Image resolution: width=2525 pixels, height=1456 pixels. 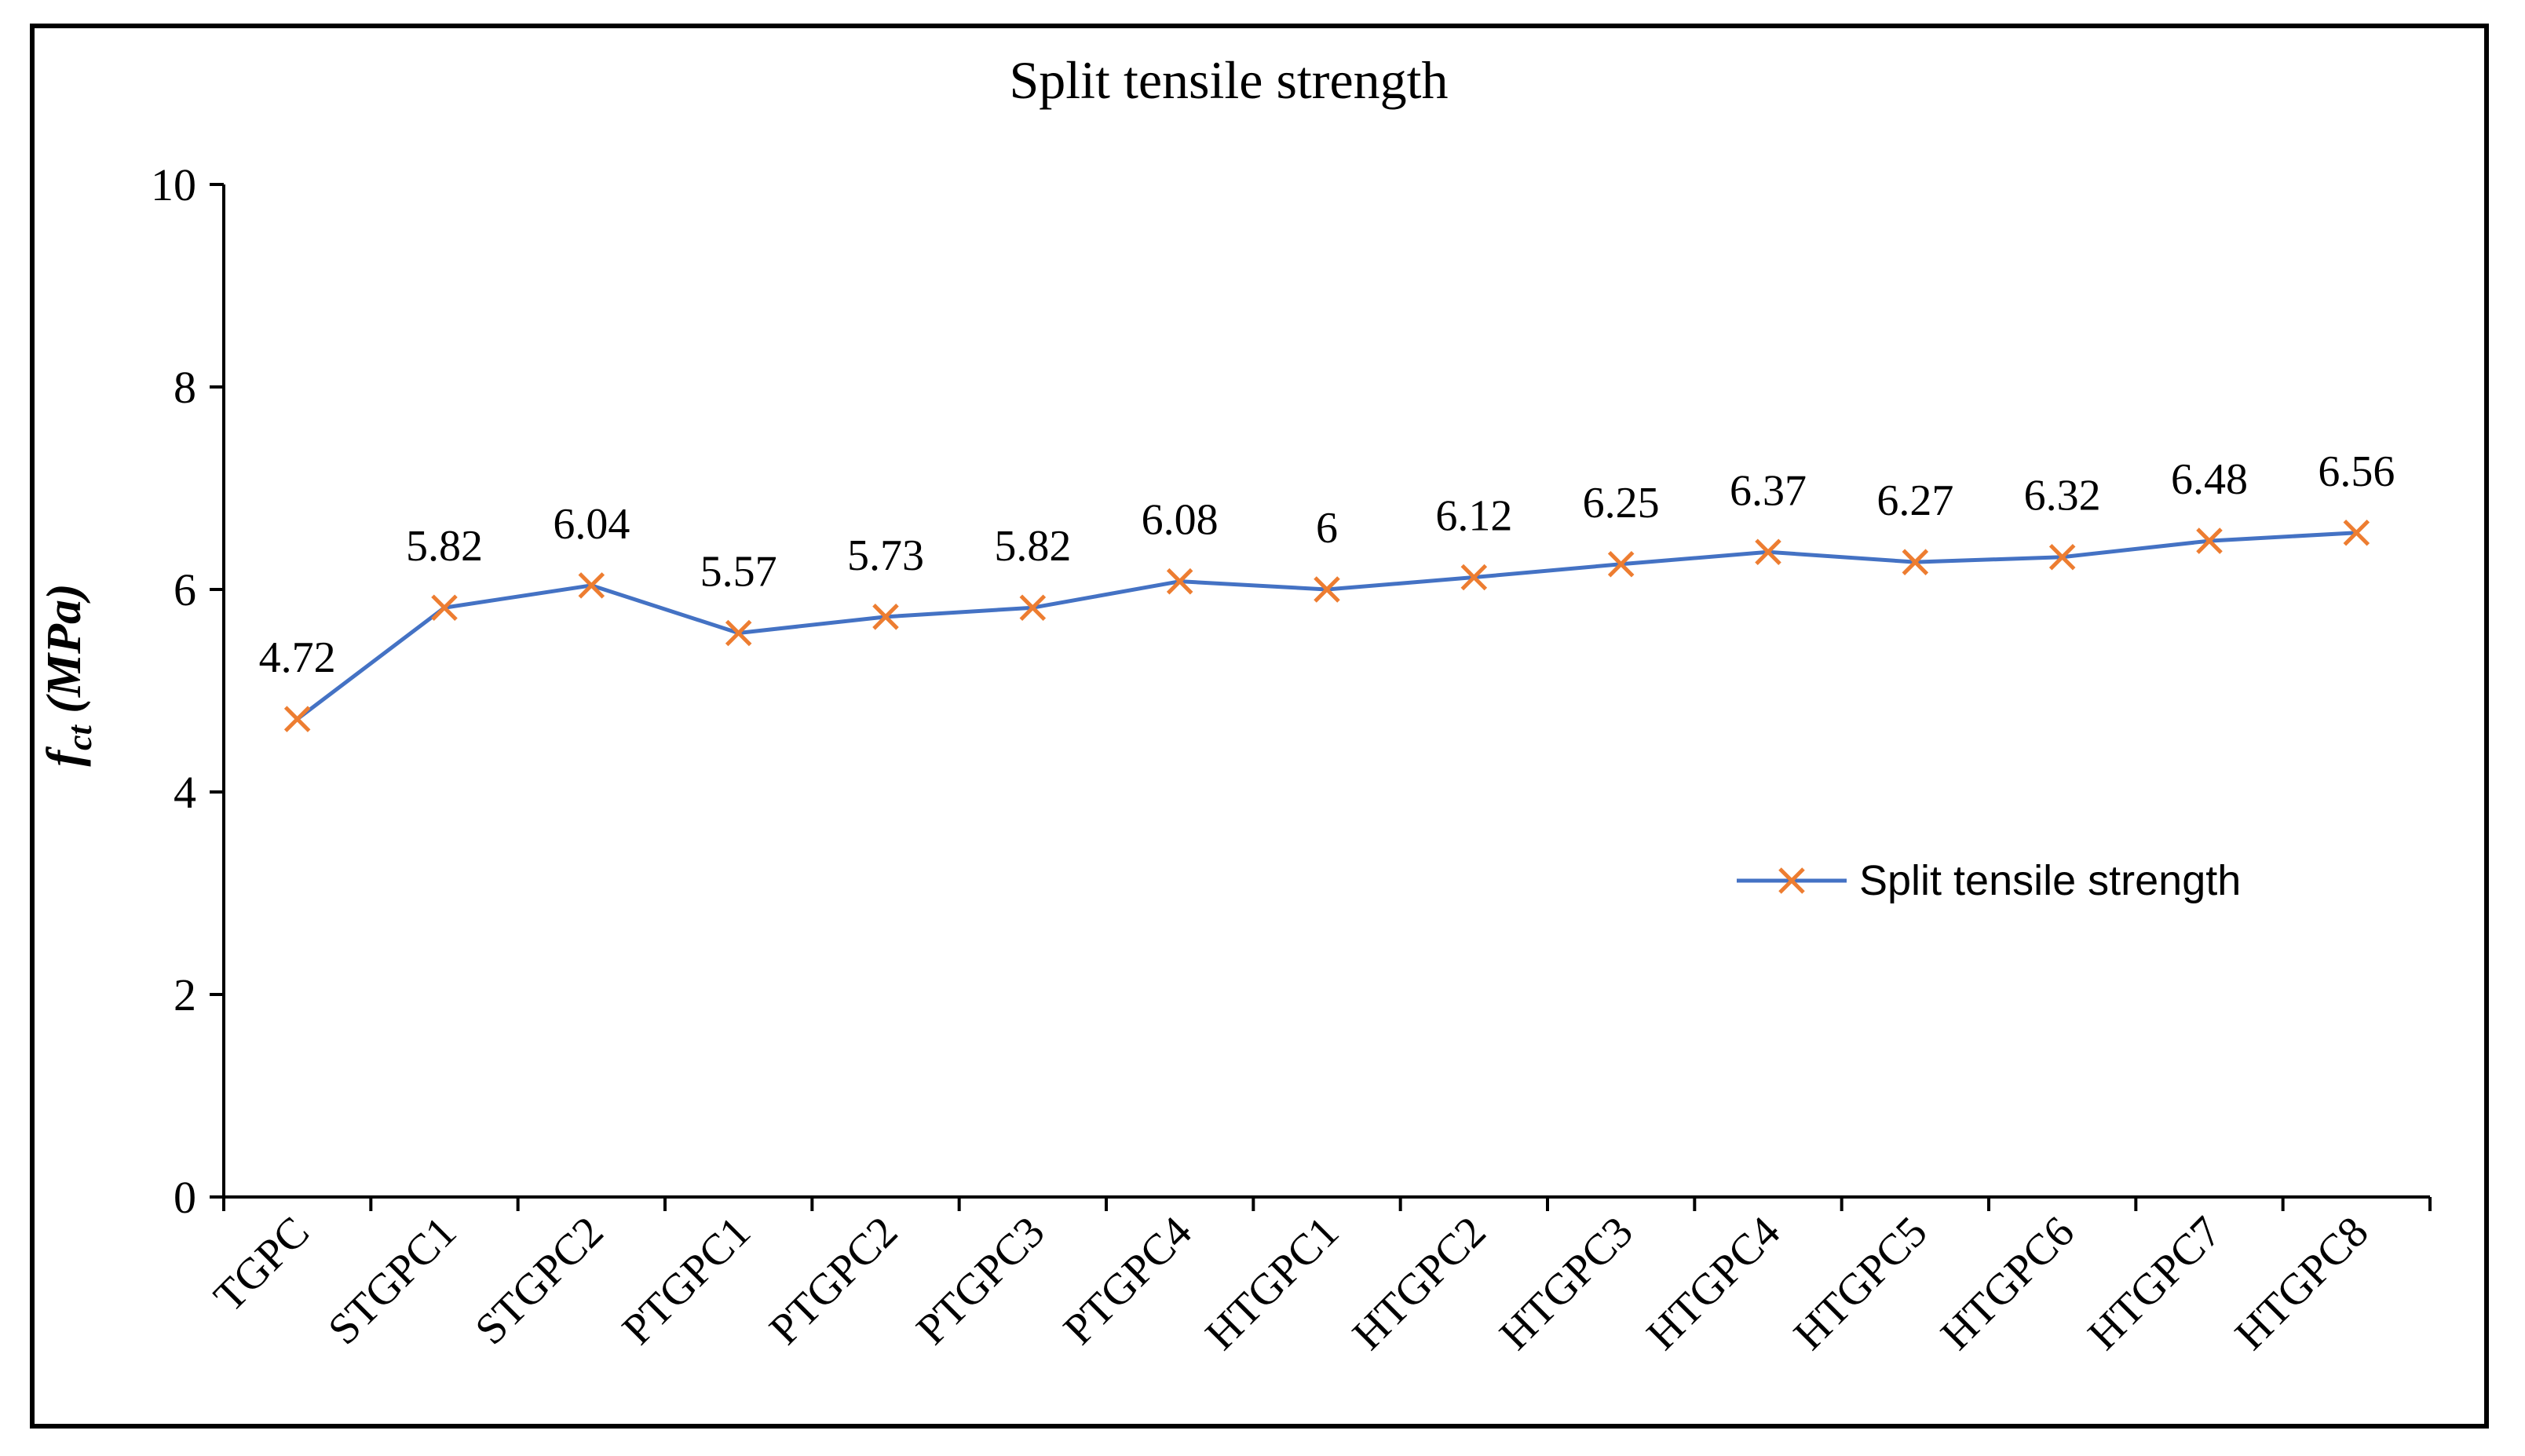 I want to click on x-tick-label: STGPC2, so click(x=539, y=1280).